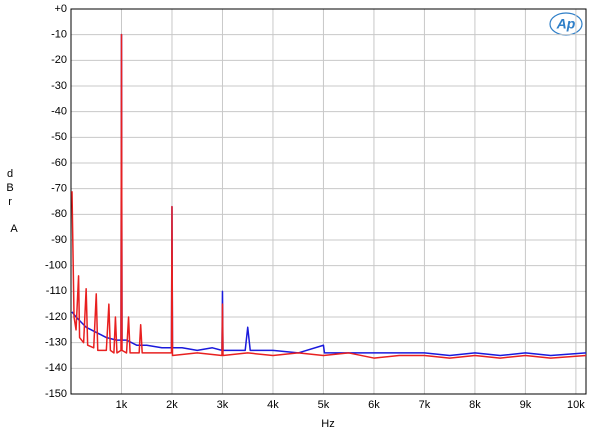  I want to click on y-tick-label: -80, so click(59, 214).